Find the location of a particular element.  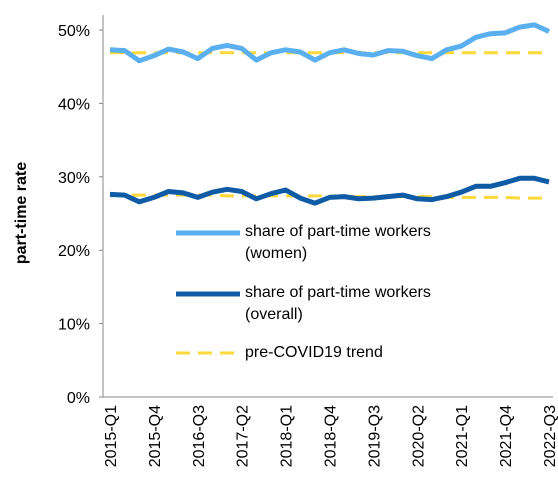

x-tick-label: 2016-Q3 is located at coordinates (199, 436).